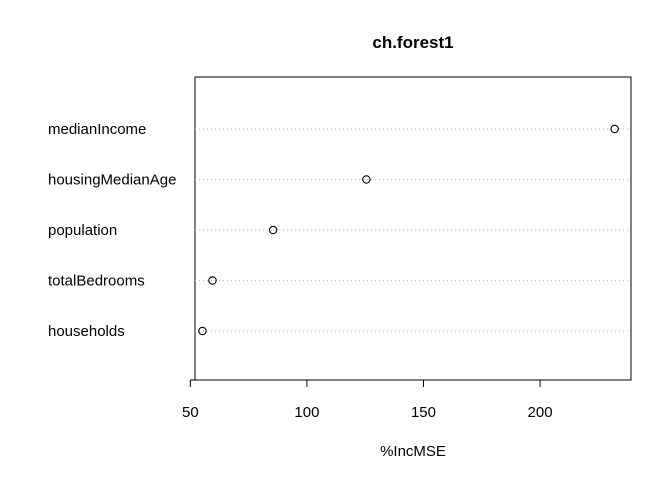 The width and height of the screenshot is (672, 485). What do you see at coordinates (96, 281) in the screenshot?
I see `category-label: totalBedrooms` at bounding box center [96, 281].